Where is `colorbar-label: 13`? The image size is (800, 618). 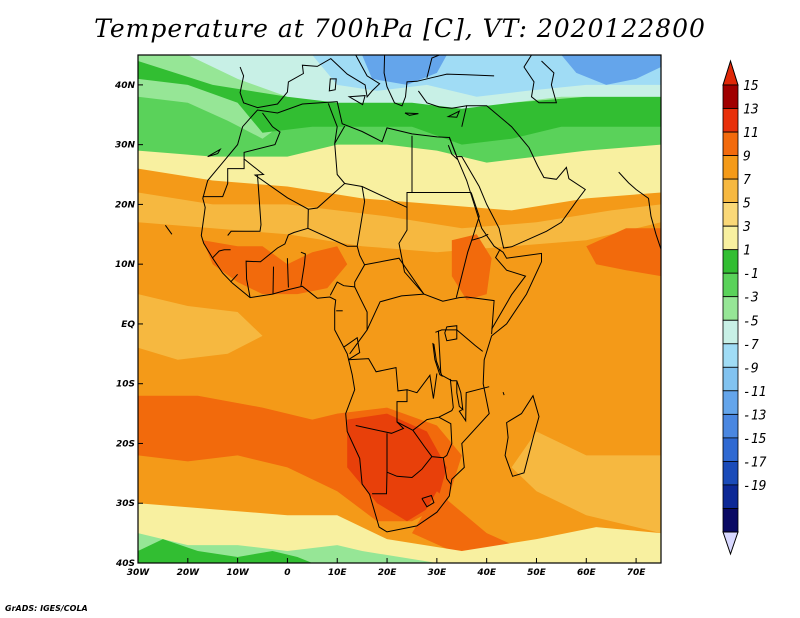 colorbar-label: 13 is located at coordinates (751, 110).